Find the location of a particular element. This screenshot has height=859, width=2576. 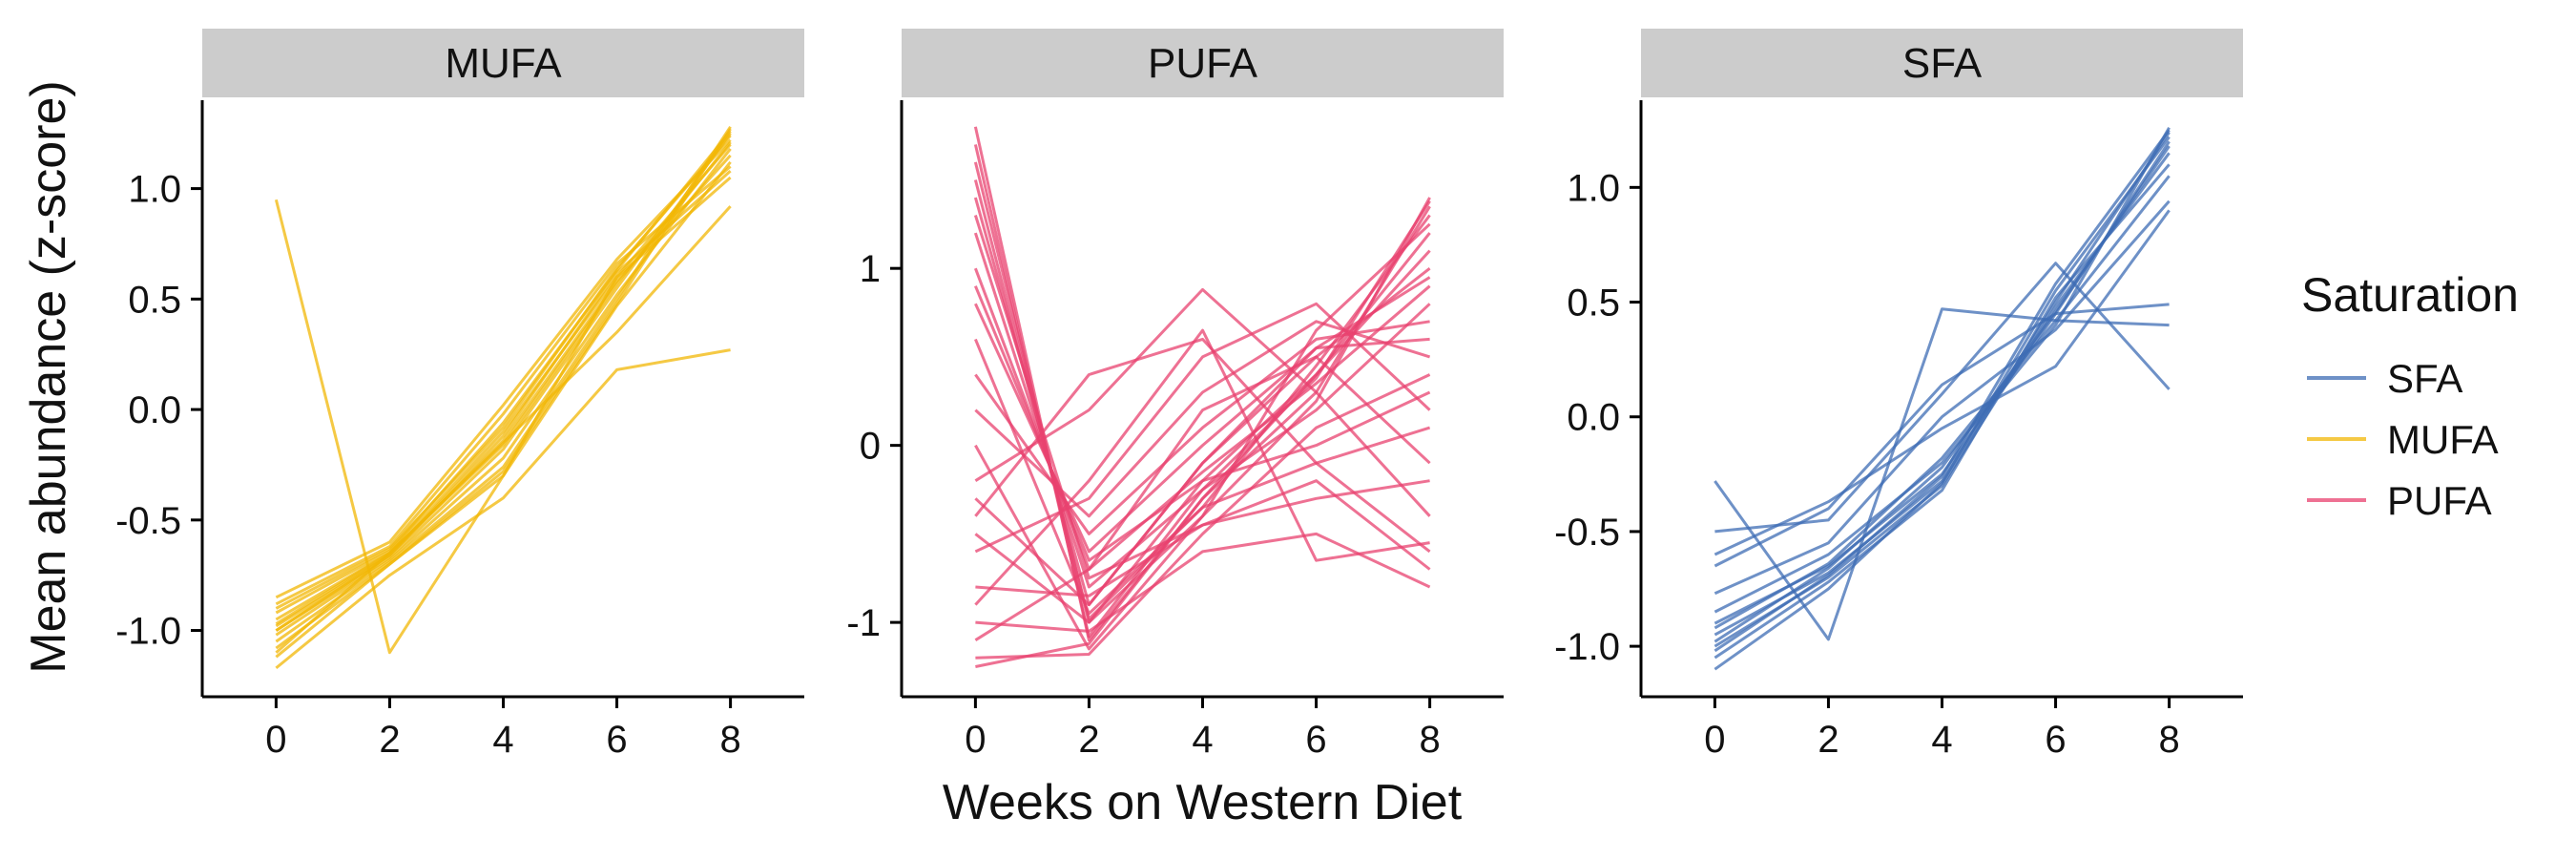

y-tick-label: 1 is located at coordinates (870, 269).